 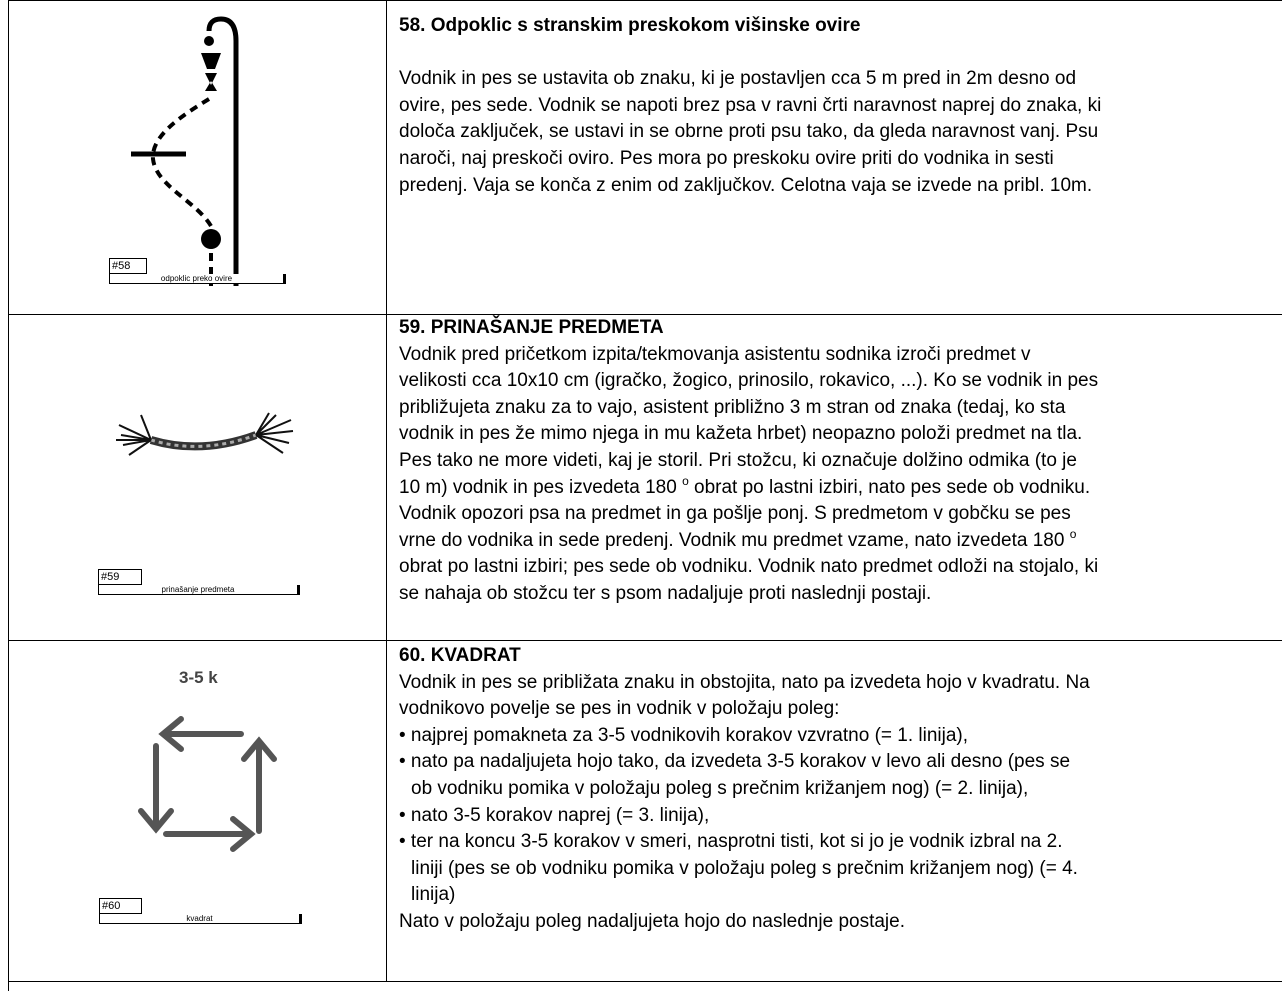 What do you see at coordinates (197, 279) in the screenshot?
I see `image-caption: odpoklic preko ovire` at bounding box center [197, 279].